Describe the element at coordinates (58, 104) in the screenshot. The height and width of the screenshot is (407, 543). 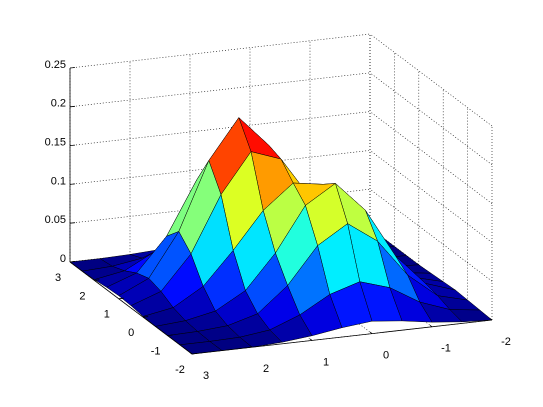
I see `z-tick-label: 0.2` at that location.